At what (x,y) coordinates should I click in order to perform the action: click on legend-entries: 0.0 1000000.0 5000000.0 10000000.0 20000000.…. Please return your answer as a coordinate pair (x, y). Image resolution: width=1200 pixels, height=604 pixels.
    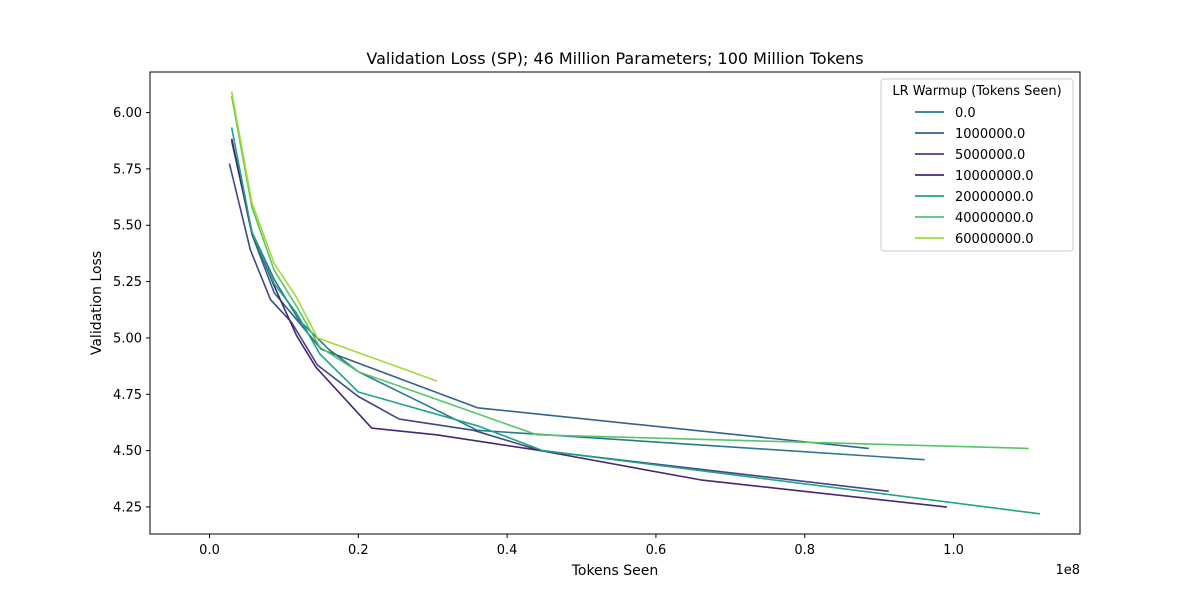
    Looking at the image, I should click on (974, 176).